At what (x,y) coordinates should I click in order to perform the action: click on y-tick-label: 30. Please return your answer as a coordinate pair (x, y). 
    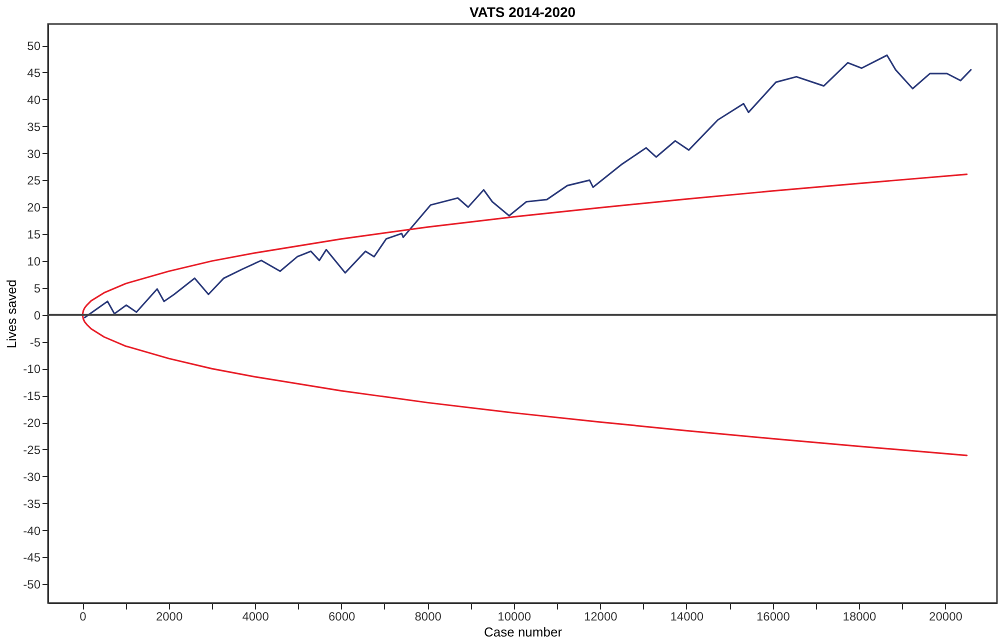
    Looking at the image, I should click on (34, 153).